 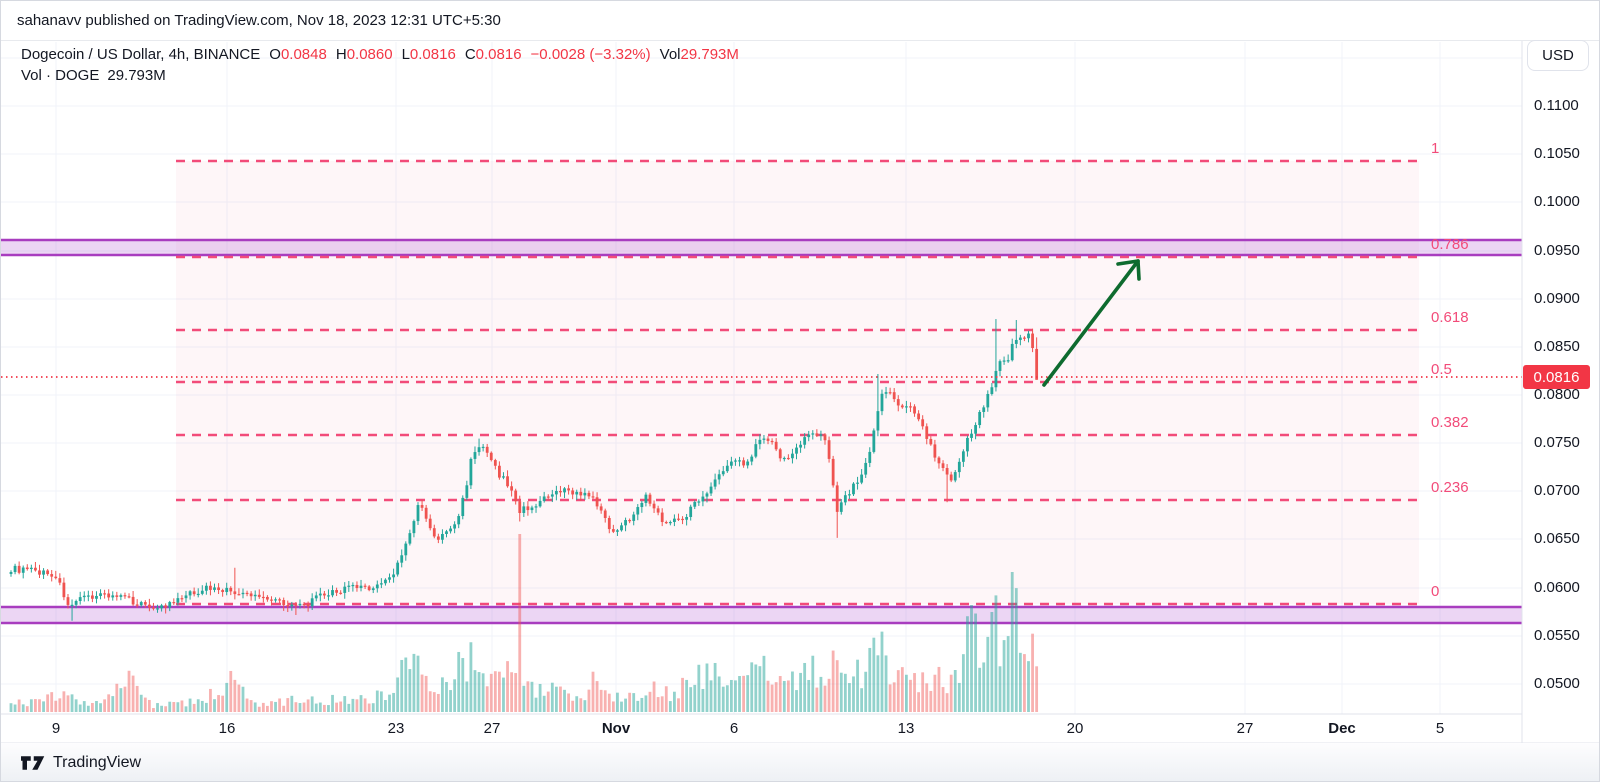 What do you see at coordinates (493, 54) in the screenshot?
I see `close-value: C0.0816` at bounding box center [493, 54].